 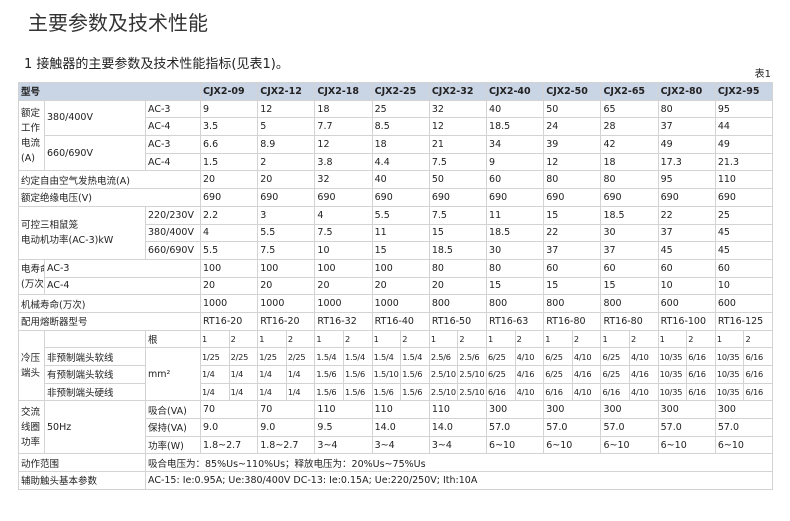 I want to click on category-label: AC-3, so click(x=173, y=144).